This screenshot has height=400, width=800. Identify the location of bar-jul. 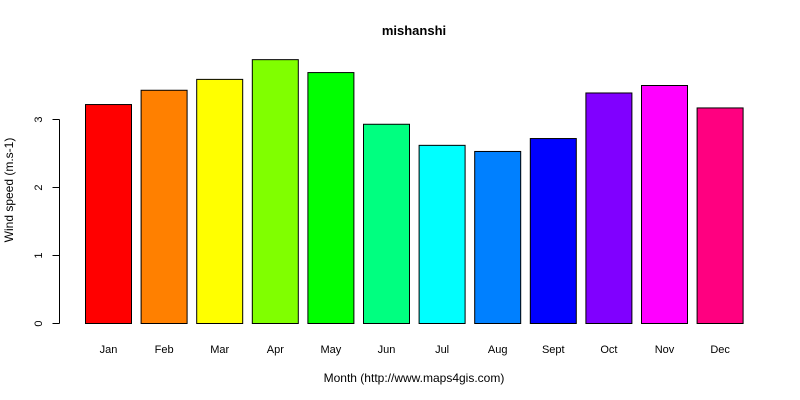
(442, 234).